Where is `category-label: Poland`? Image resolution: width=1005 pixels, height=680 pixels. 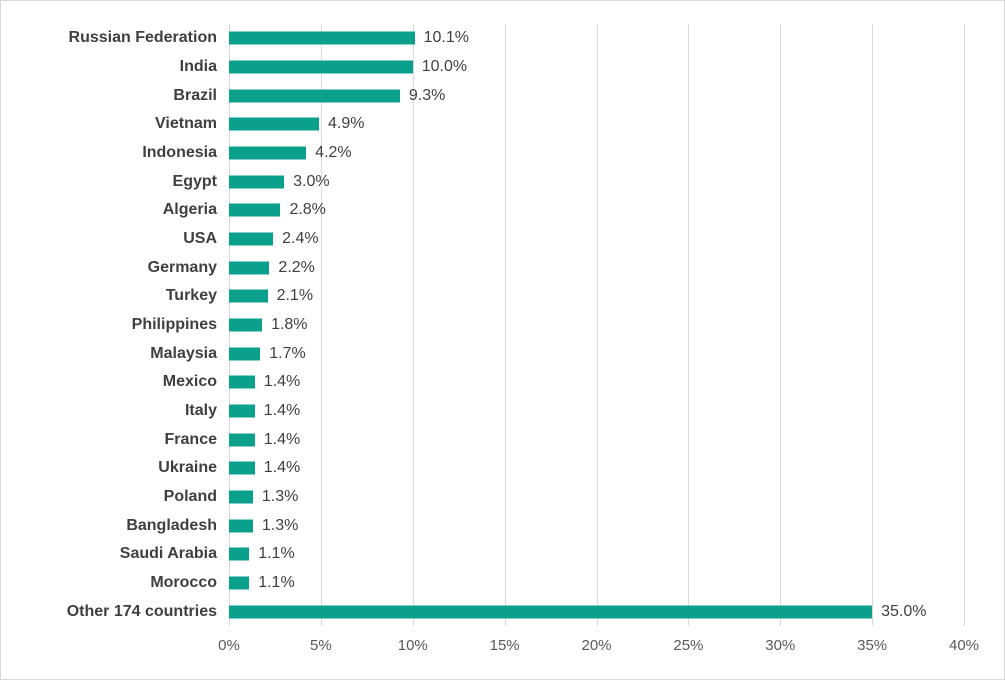 category-label: Poland is located at coordinates (190, 497).